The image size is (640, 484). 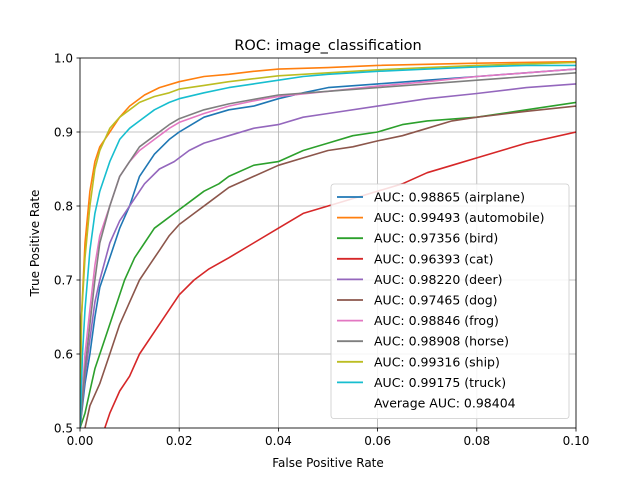 What do you see at coordinates (459, 217) in the screenshot?
I see `legend-label-1: AUC: 0.99493 (automobile)` at bounding box center [459, 217].